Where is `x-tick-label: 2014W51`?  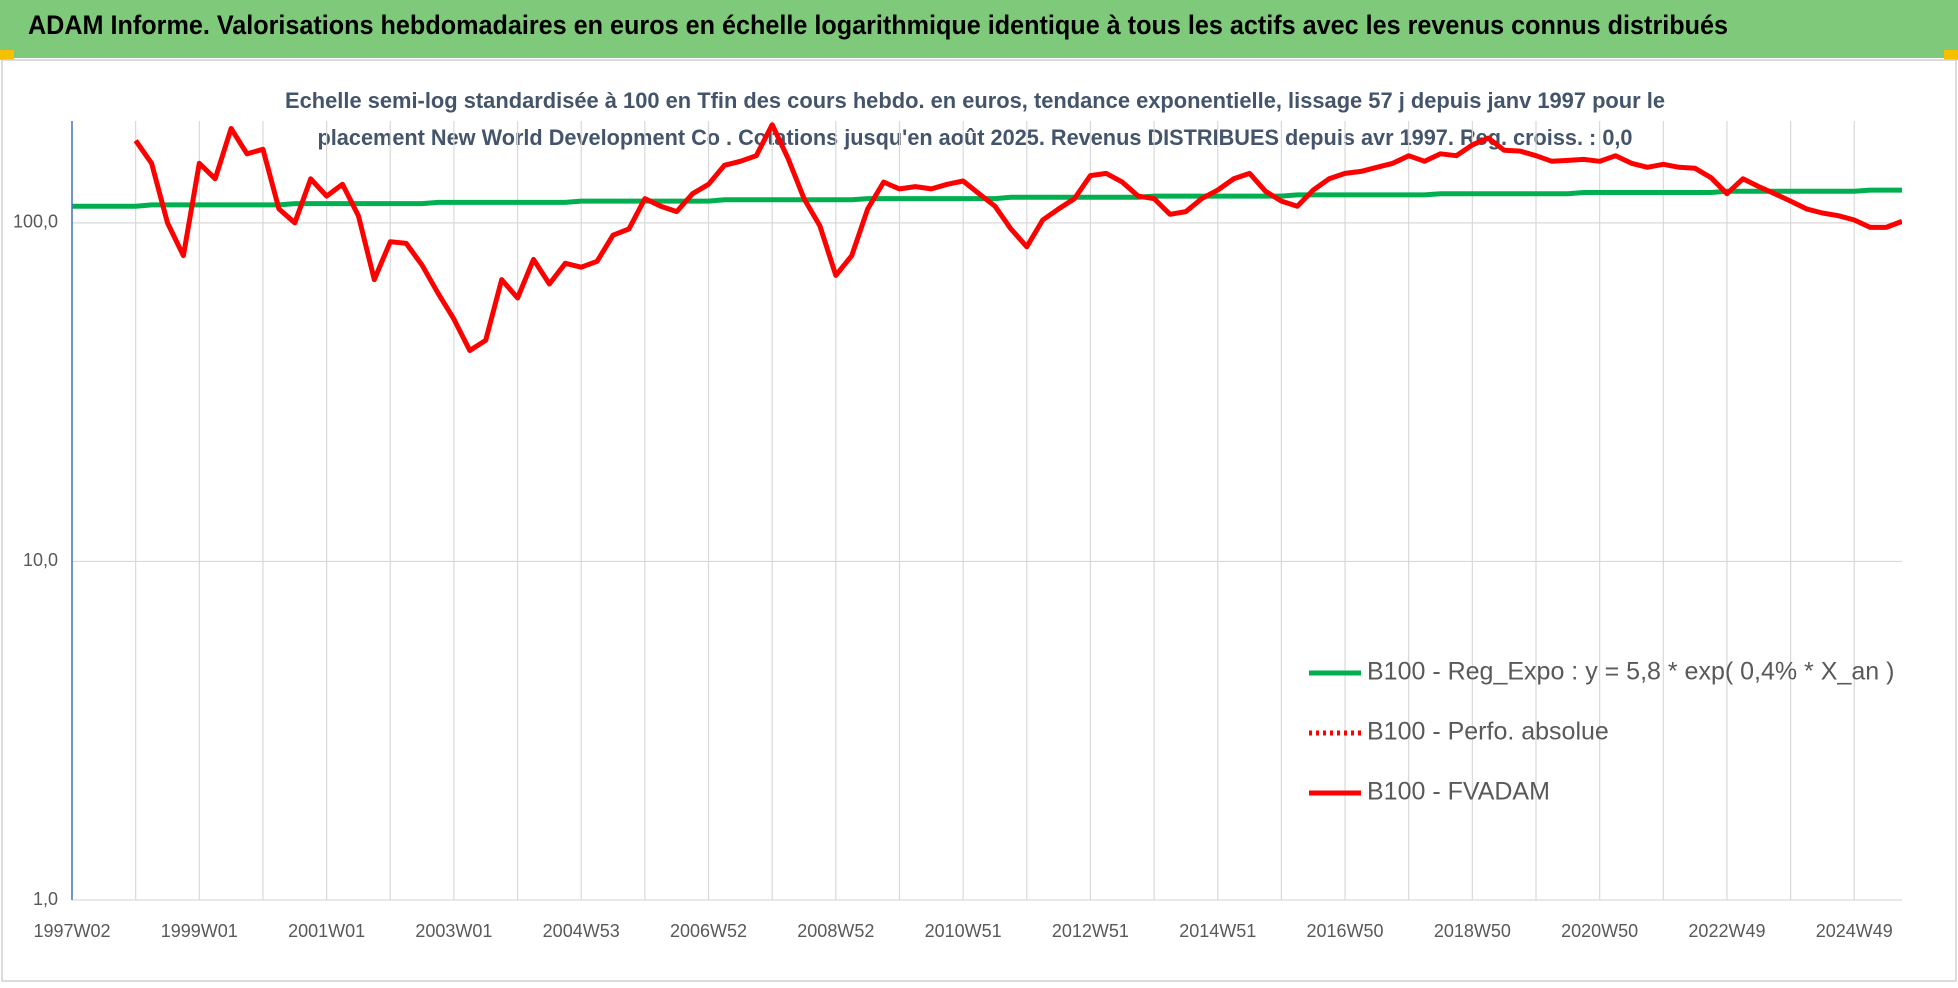 x-tick-label: 2014W51 is located at coordinates (1217, 931).